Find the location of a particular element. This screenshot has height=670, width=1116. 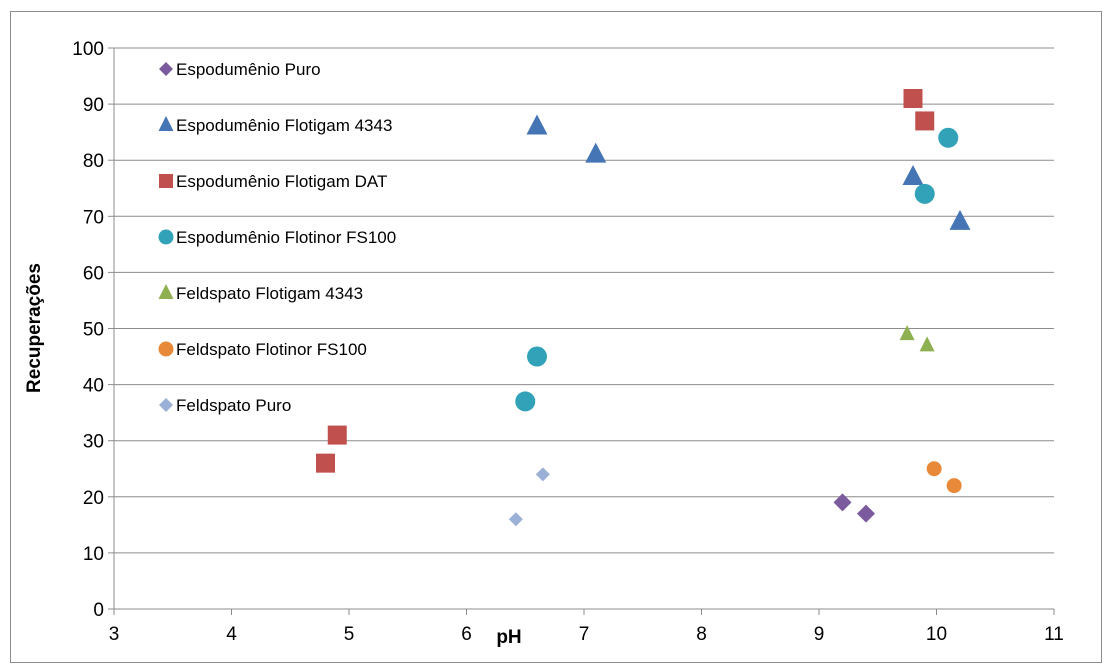

x-tick-label: 8 is located at coordinates (701, 634).